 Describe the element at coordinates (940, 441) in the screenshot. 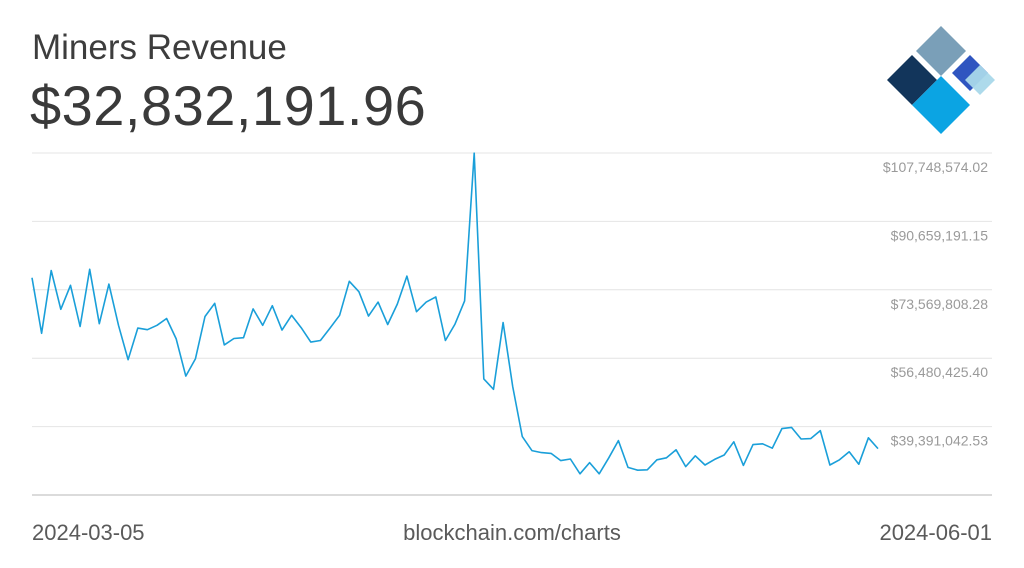

I see `y-tick-label: $39,391,042.53` at that location.